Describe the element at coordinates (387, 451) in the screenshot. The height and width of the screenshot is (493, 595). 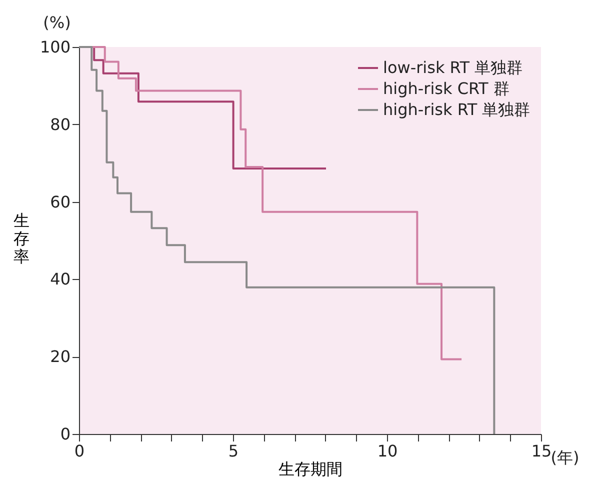
I see `x-tick-label: 10` at that location.